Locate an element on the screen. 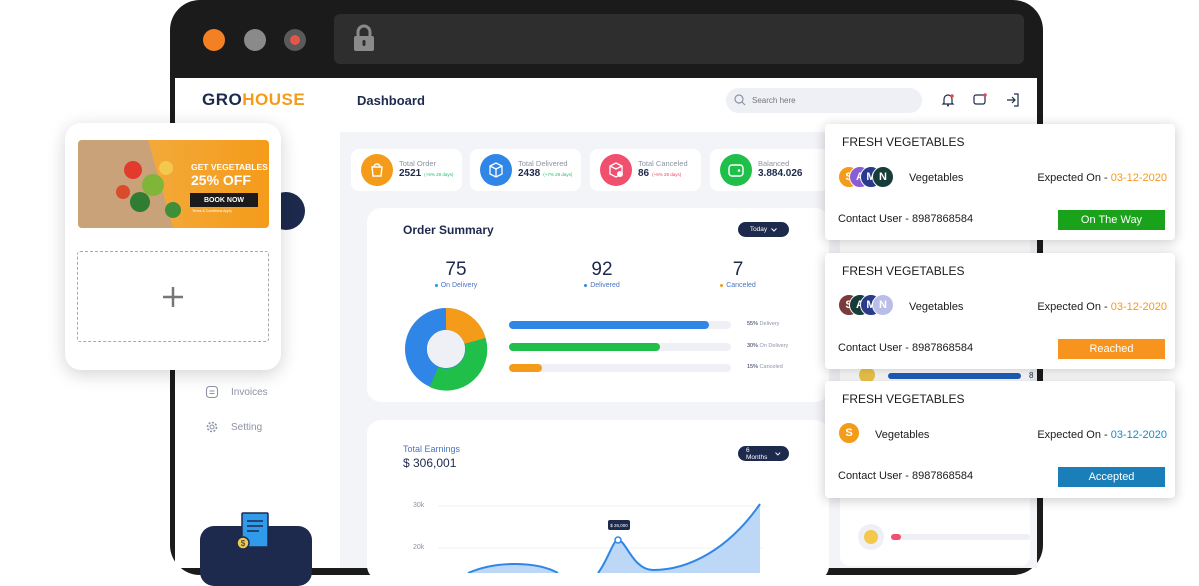  on-delivery-count: 75 is located at coordinates (456, 269).